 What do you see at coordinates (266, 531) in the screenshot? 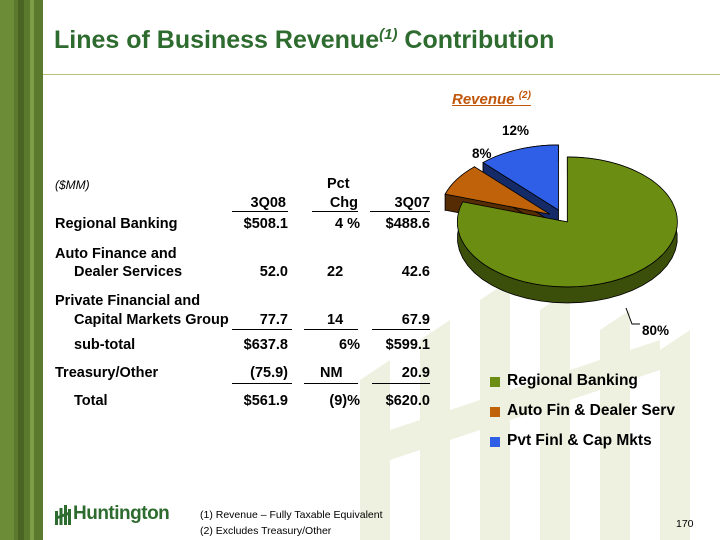
I see `footnote-2: (2) Excludes Treasury/Other` at bounding box center [266, 531].